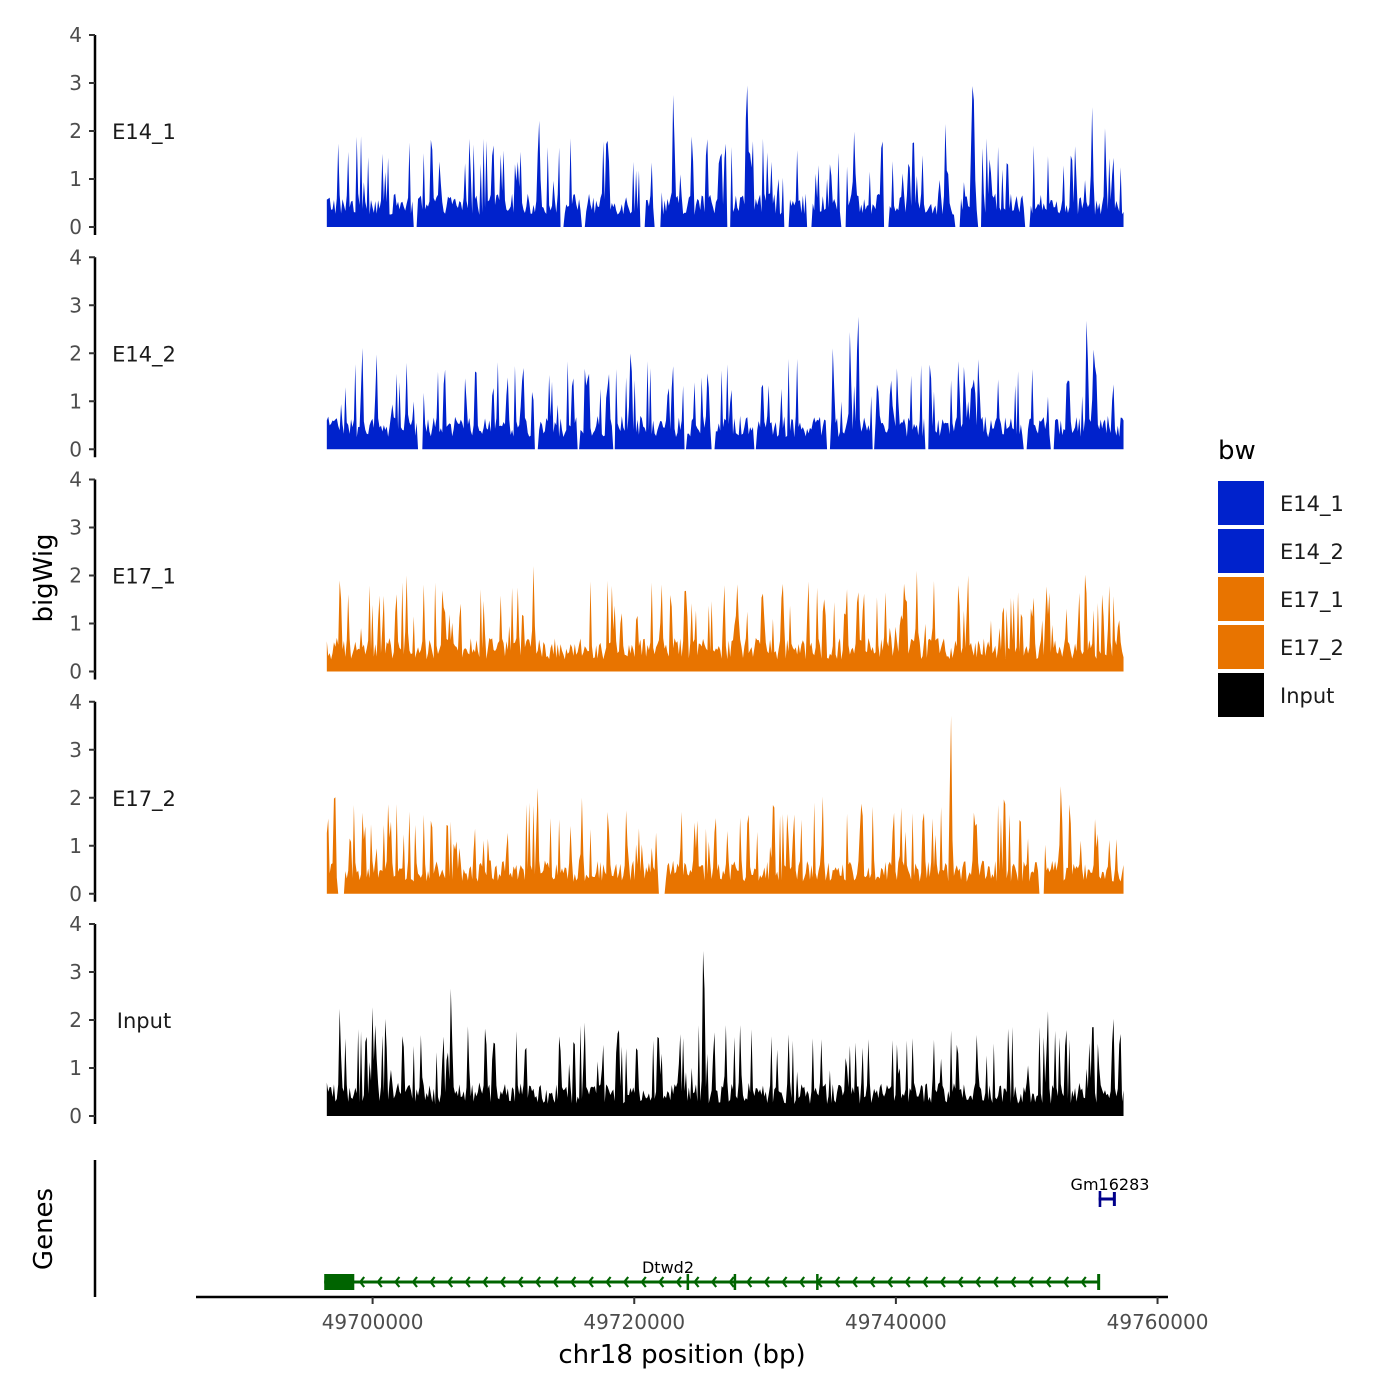  I want to click on x-tick-label: 49760000, so click(1158, 1322).